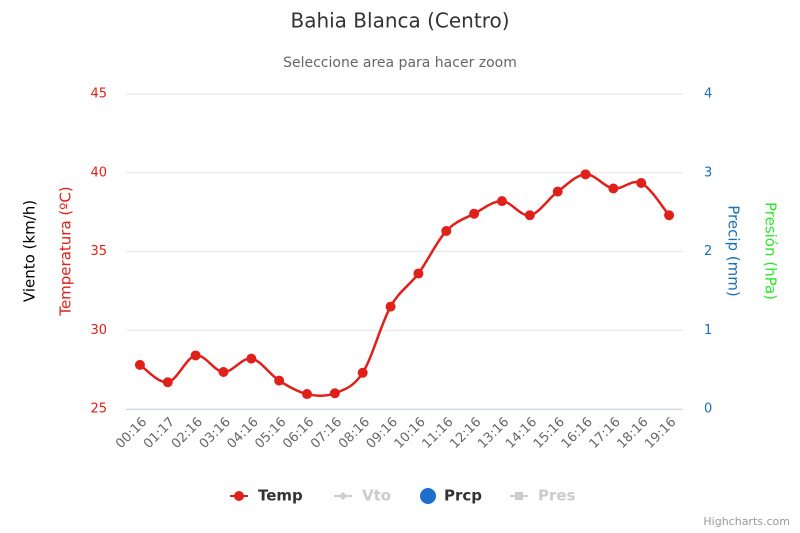 This screenshot has width=800, height=533. What do you see at coordinates (376, 496) in the screenshot?
I see `legend-label: Vto` at bounding box center [376, 496].